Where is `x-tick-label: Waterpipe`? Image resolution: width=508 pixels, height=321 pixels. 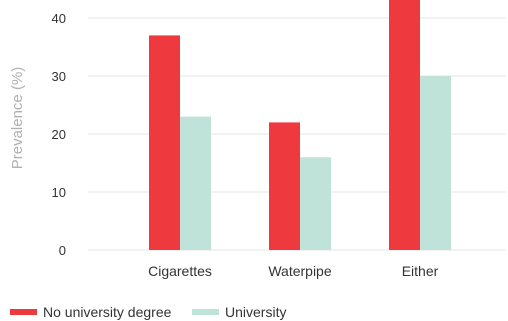 x-tick-label: Waterpipe is located at coordinates (300, 271).